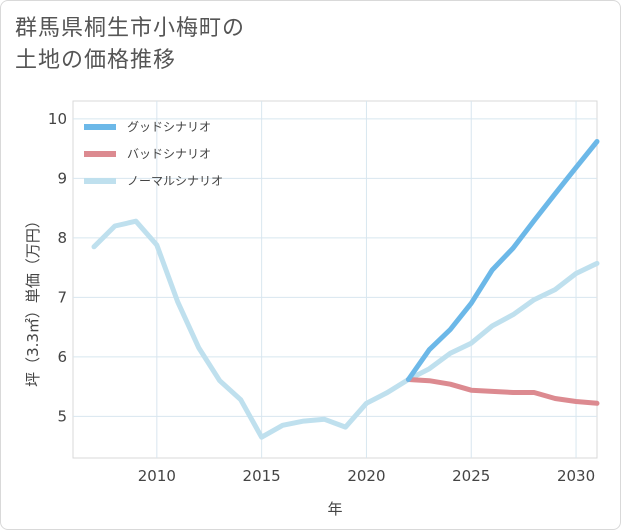 The height and width of the screenshot is (530, 621). I want to click on y-tick-label-10: 10, so click(57, 119).